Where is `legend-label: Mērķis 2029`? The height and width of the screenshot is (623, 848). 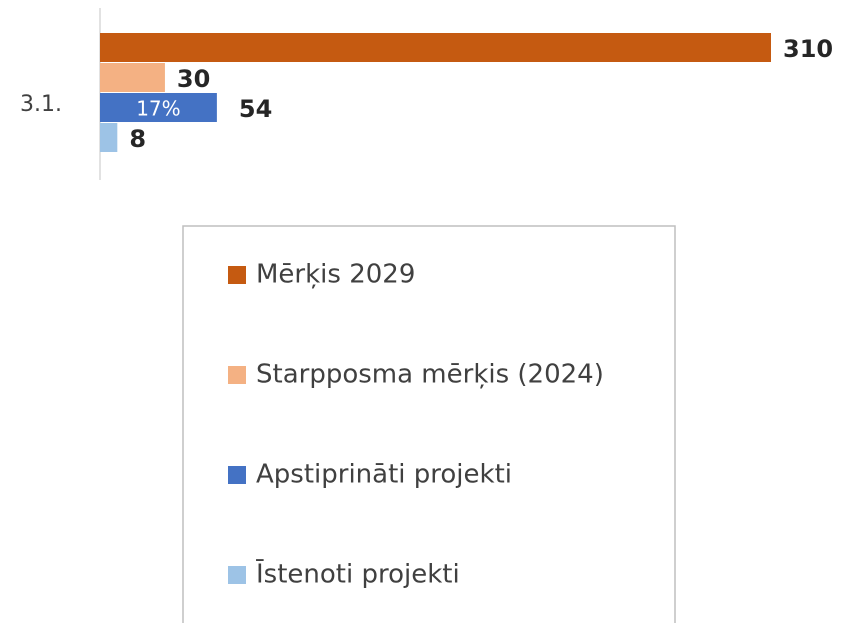
legend-label: Mērķis 2029 is located at coordinates (335, 275).